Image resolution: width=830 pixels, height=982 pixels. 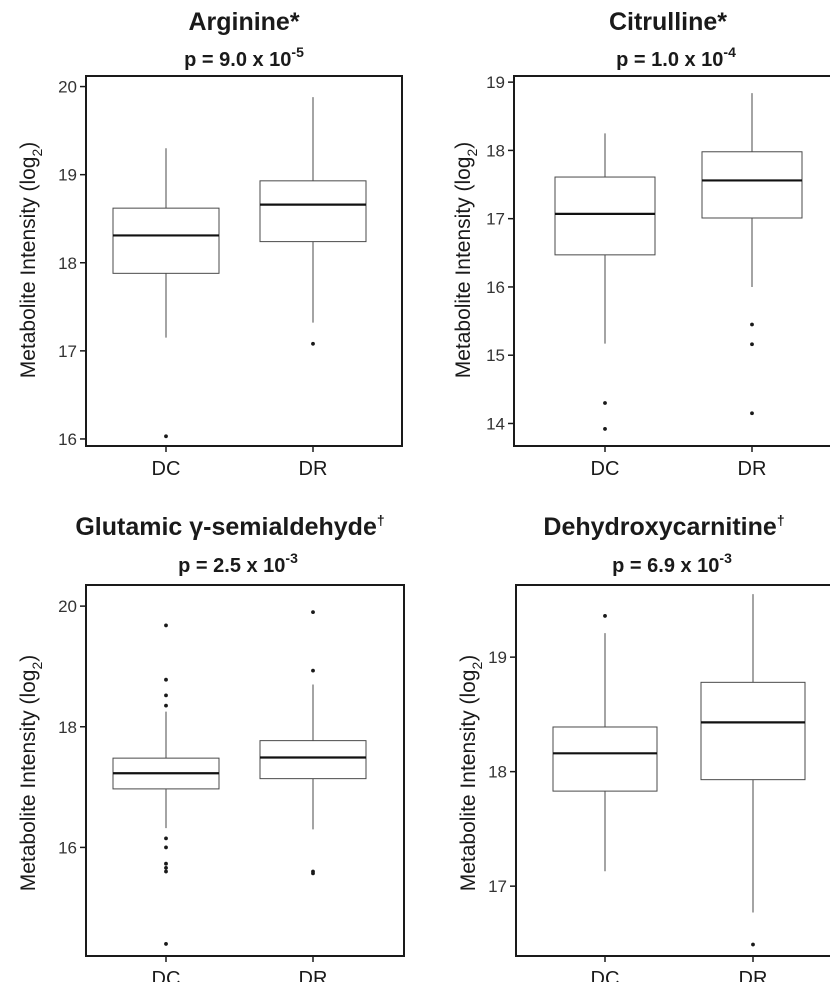 I want to click on y-tick-label: 14, so click(x=495, y=423).